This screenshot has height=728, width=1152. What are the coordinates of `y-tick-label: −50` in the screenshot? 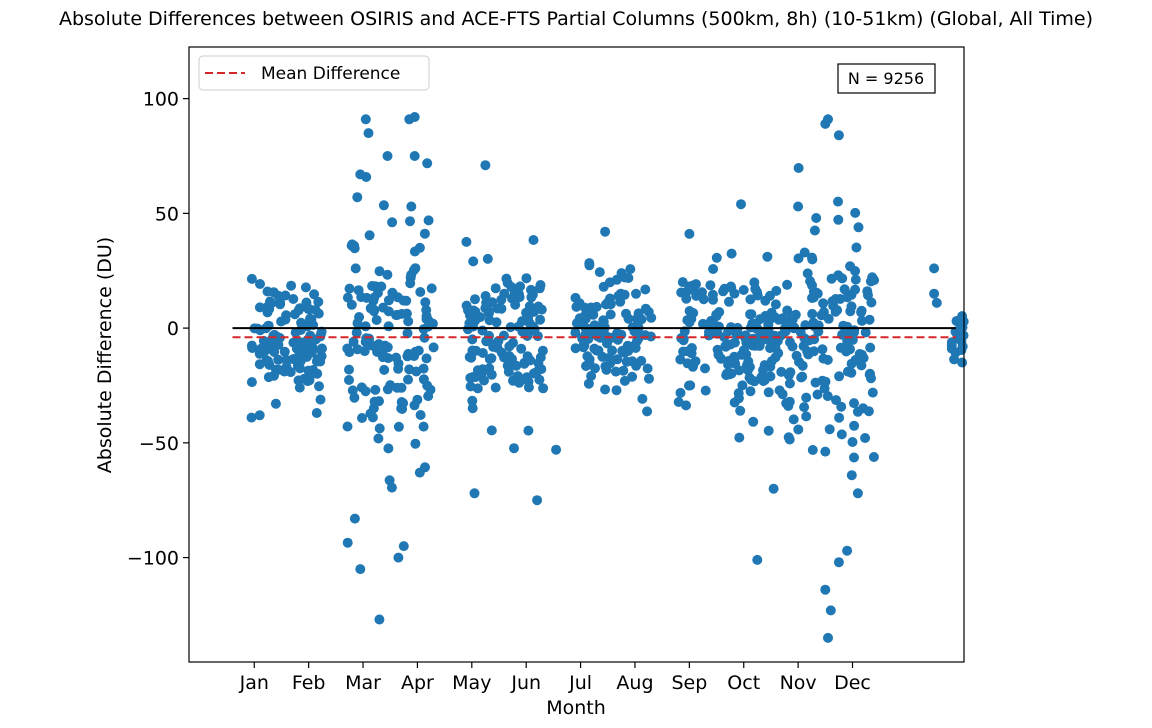 It's located at (159, 444).